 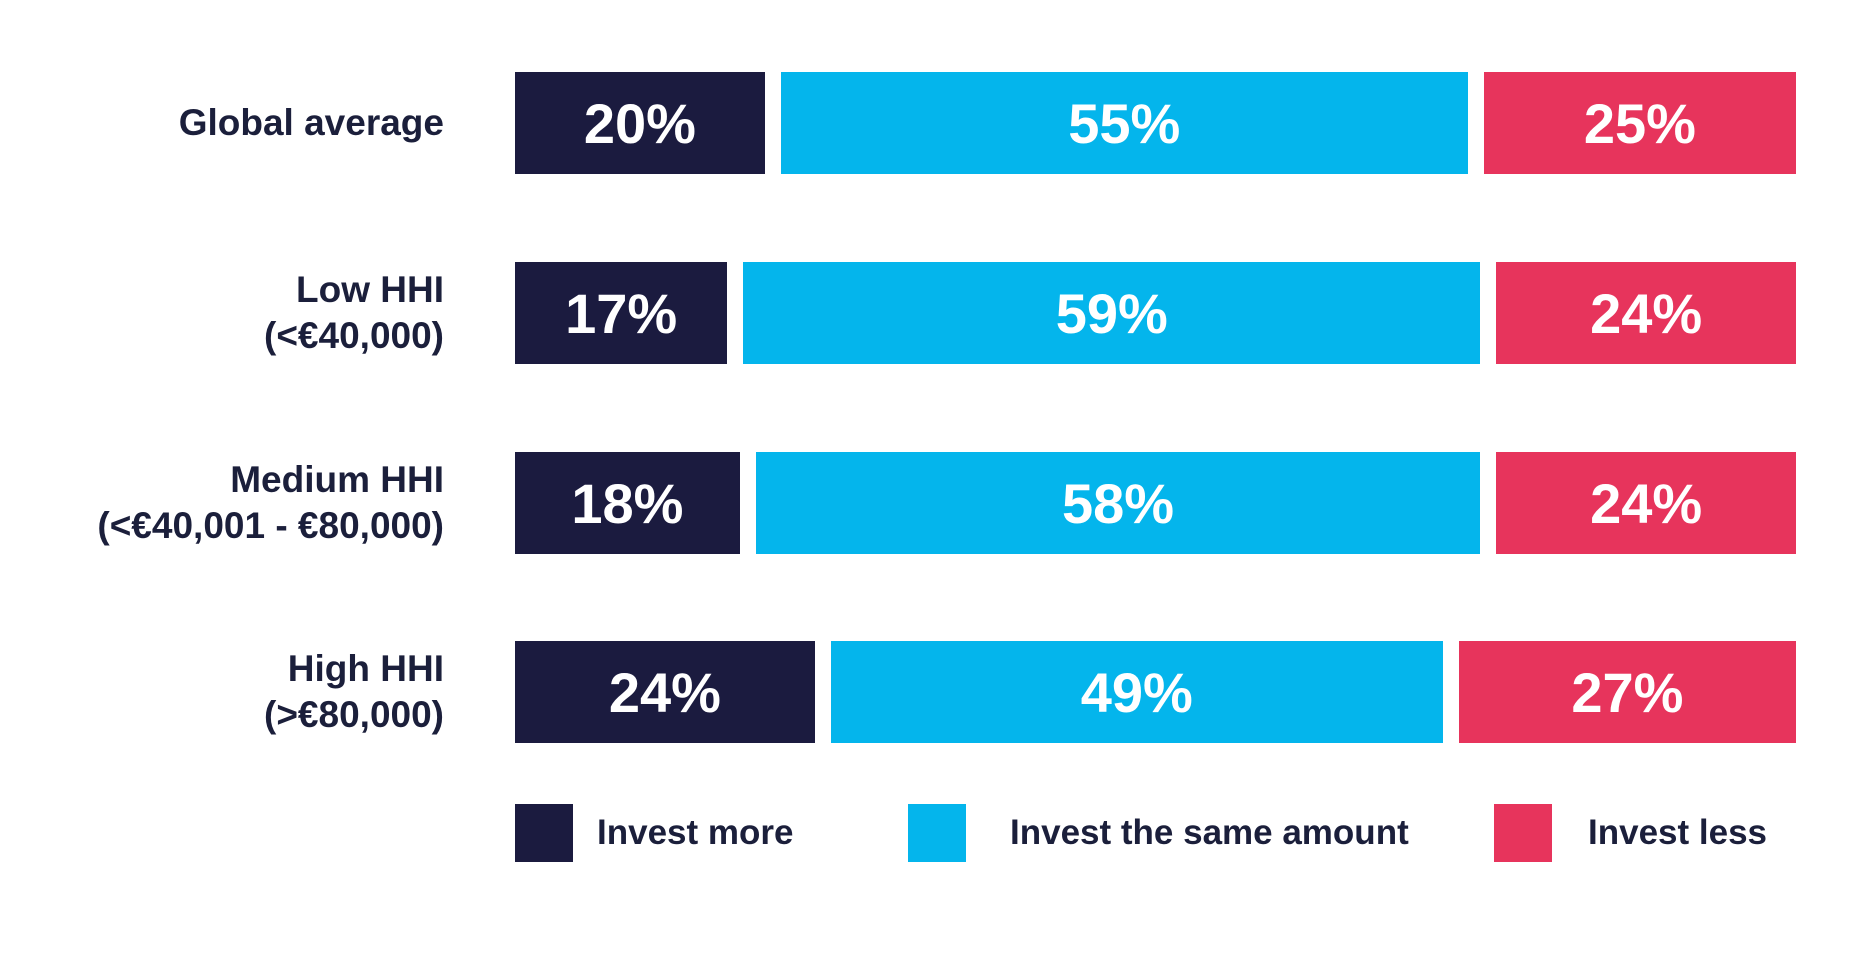 I want to click on bar-segment: 20%, so click(x=640, y=123).